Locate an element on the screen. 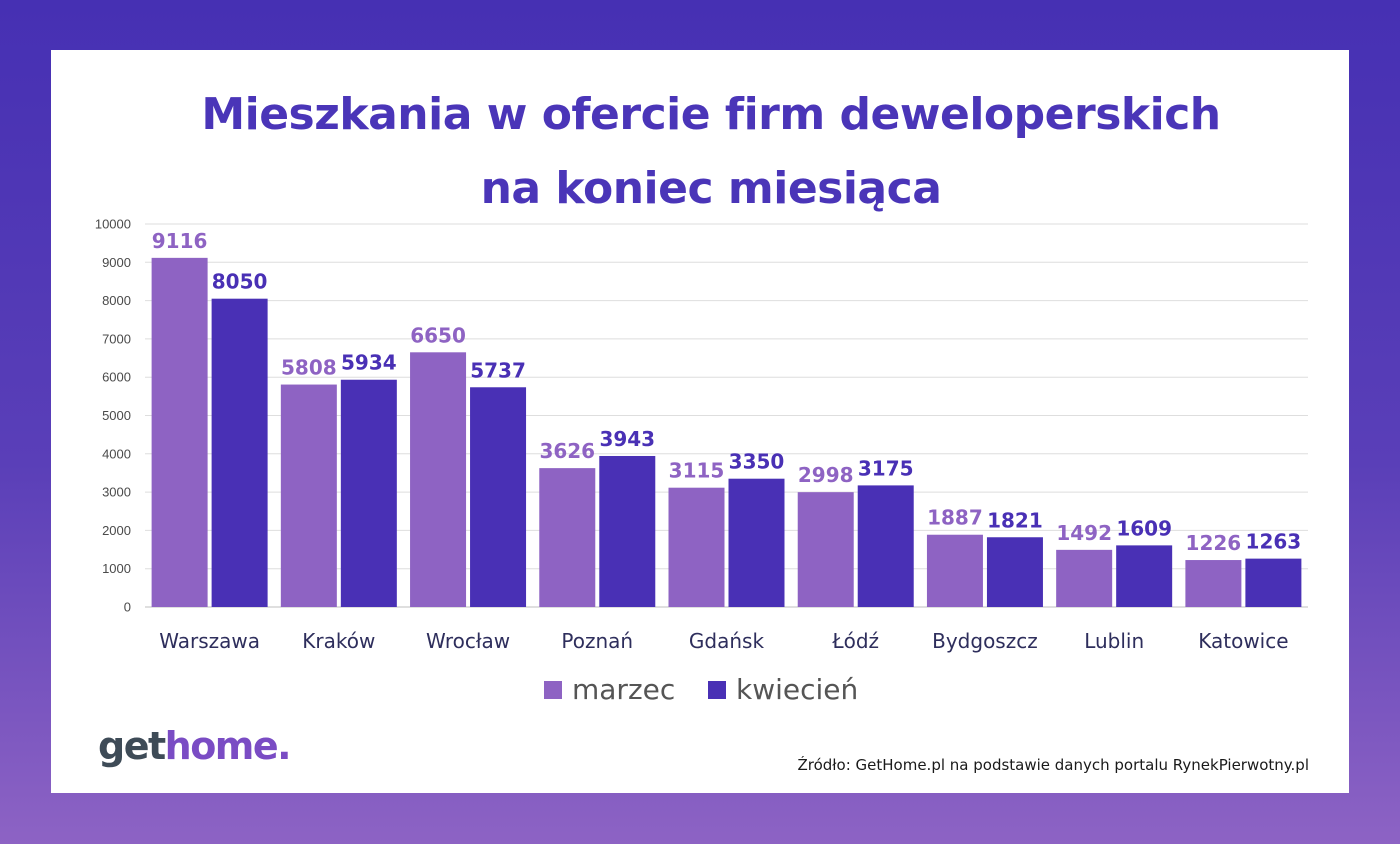  bar-value-label: 9116 is located at coordinates (180, 241).